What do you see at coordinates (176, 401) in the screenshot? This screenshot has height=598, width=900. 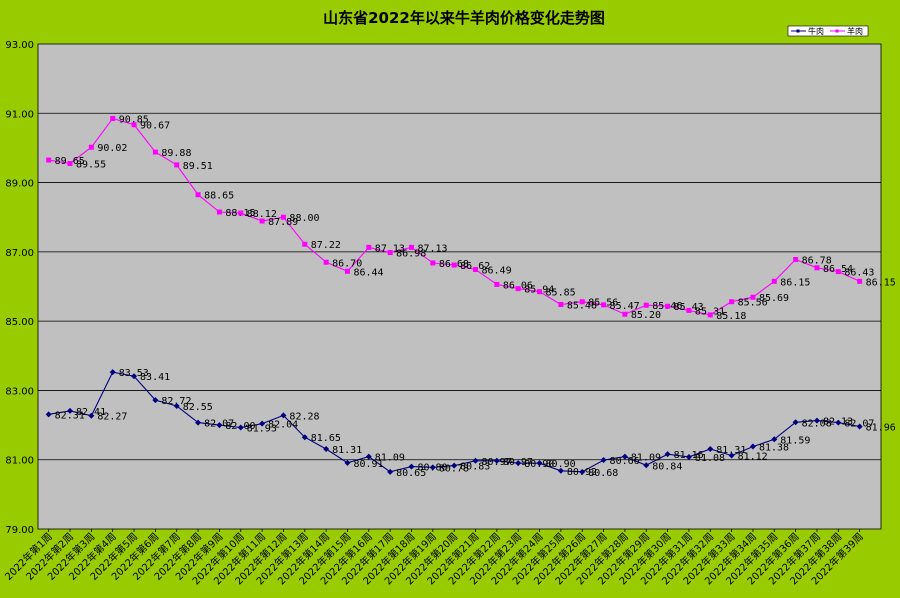 I see `data-label: 82.72` at bounding box center [176, 401].